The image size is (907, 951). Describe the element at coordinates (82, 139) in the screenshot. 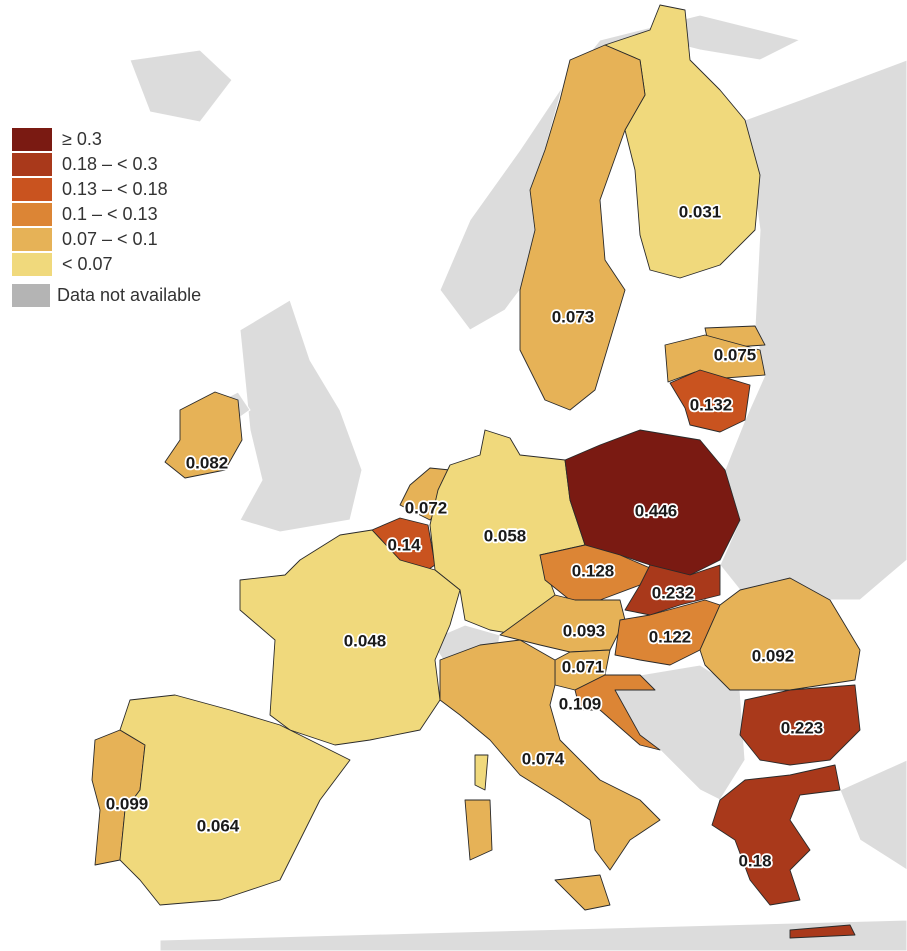

I see `legend-label: ≥ 0.3` at that location.